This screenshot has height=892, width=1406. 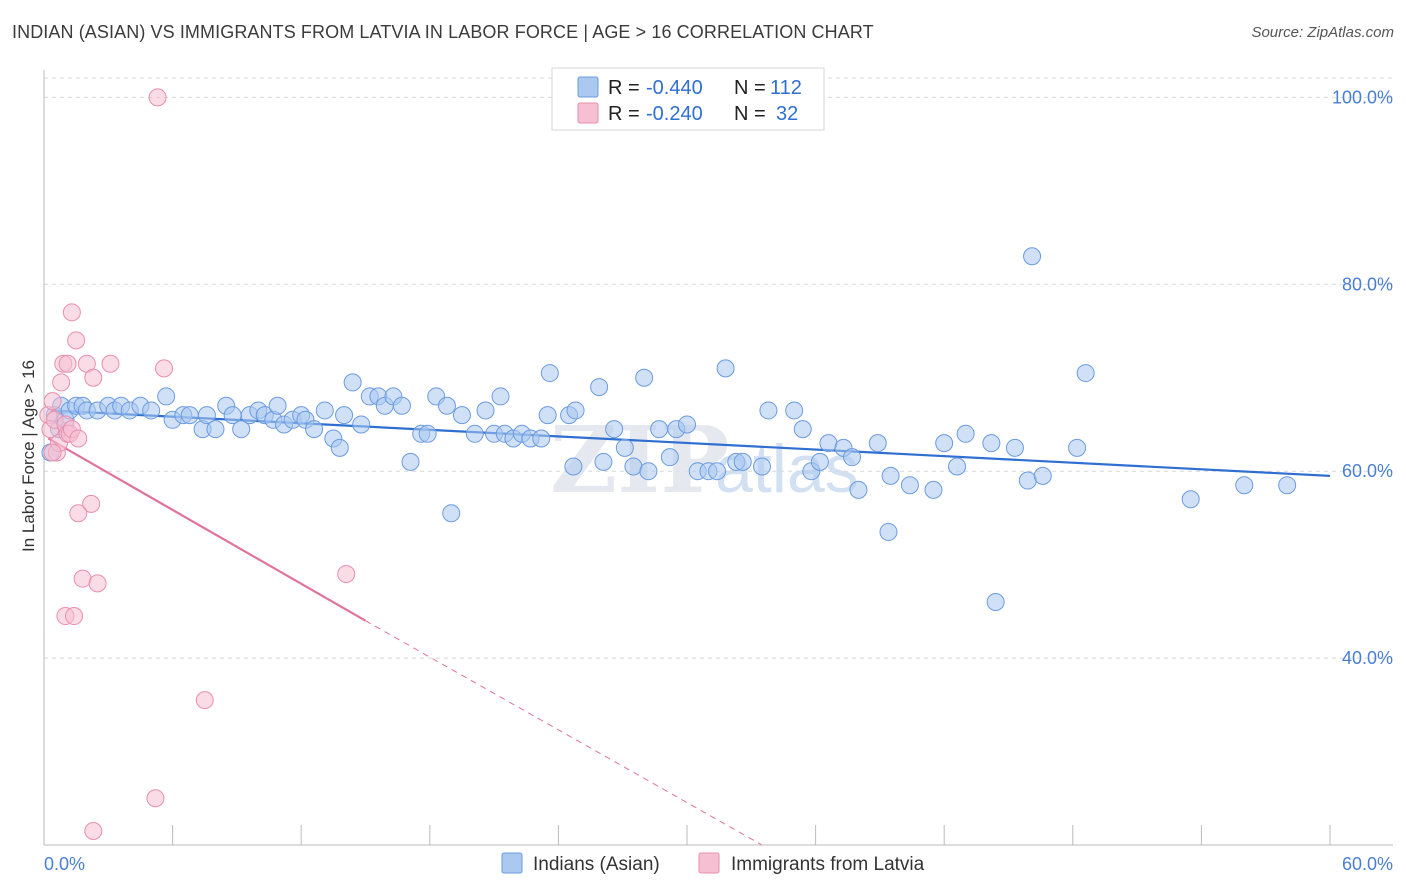 What do you see at coordinates (624, 88) in the screenshot?
I see `legend-r-label-1: R =` at bounding box center [624, 88].